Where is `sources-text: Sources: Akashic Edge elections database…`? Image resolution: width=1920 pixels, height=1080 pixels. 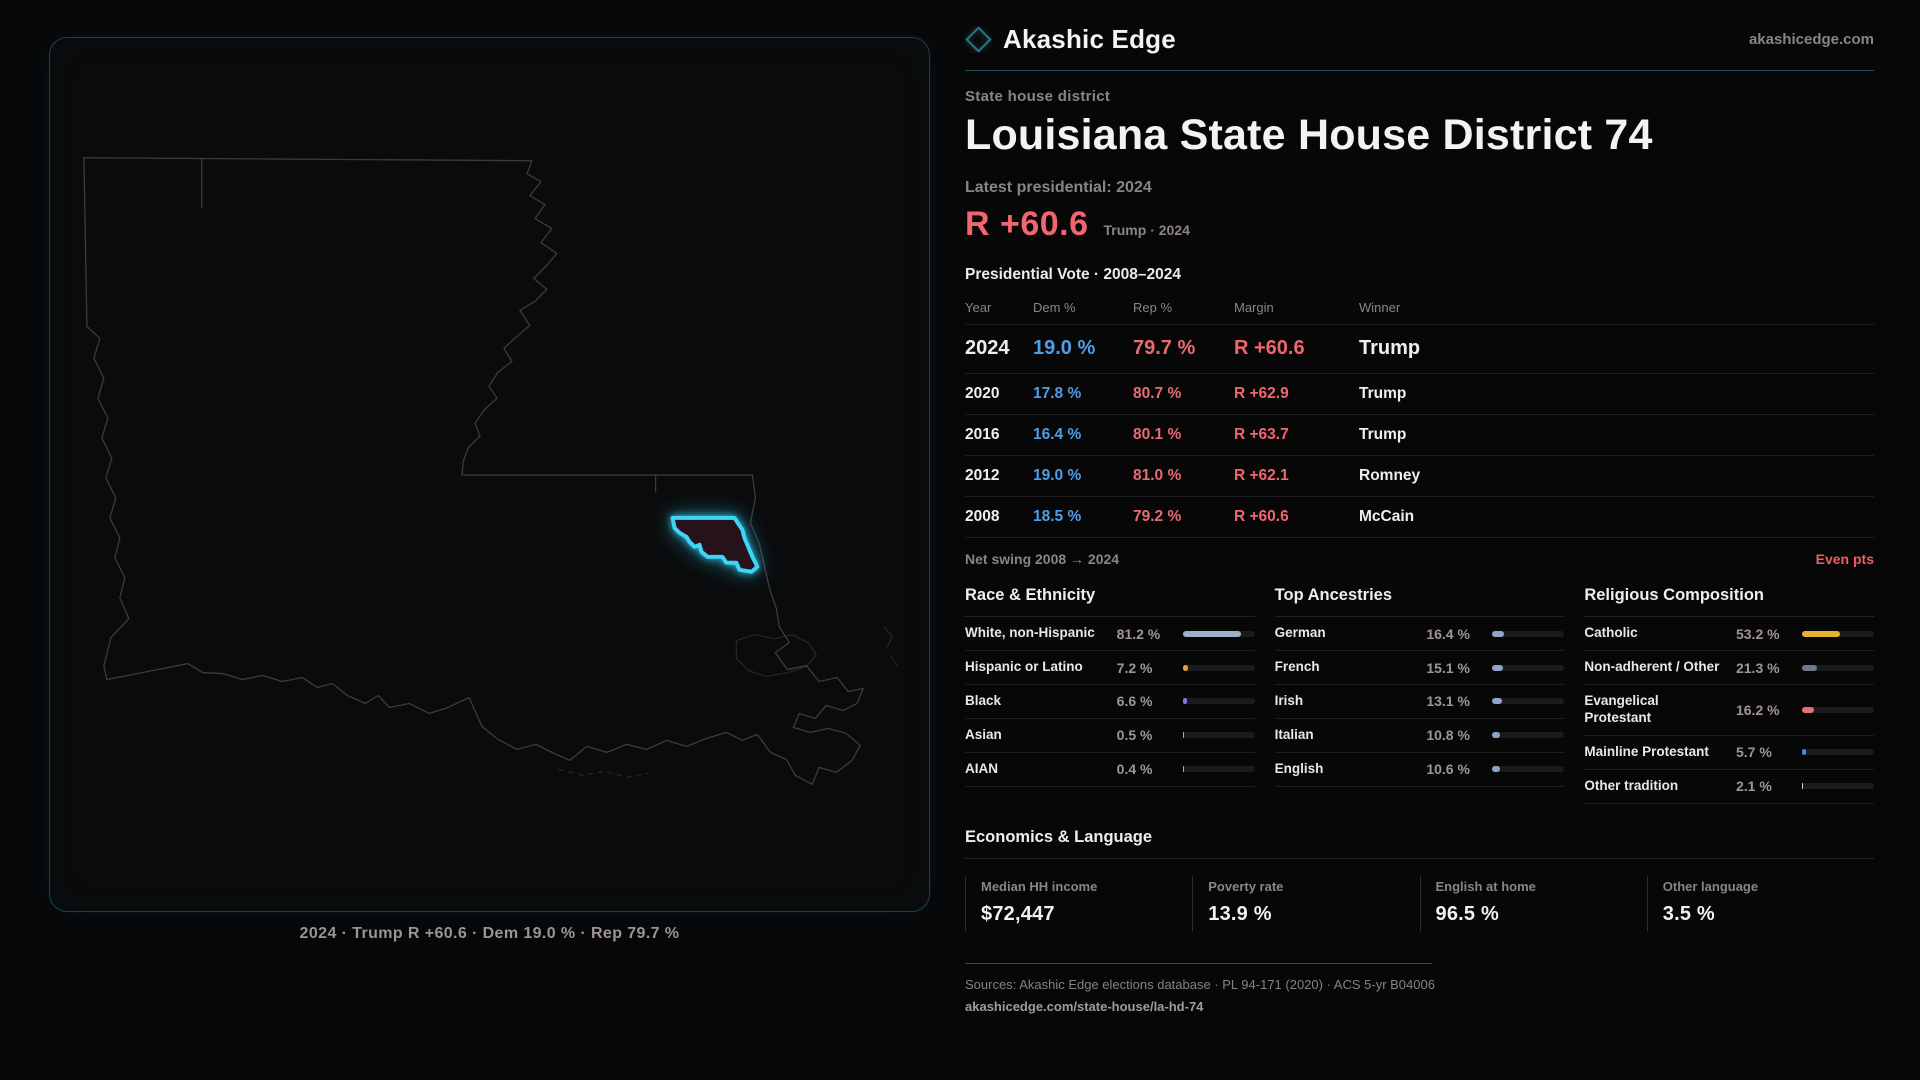 sources-text: Sources: Akashic Edge elections database… is located at coordinates (1200, 984).